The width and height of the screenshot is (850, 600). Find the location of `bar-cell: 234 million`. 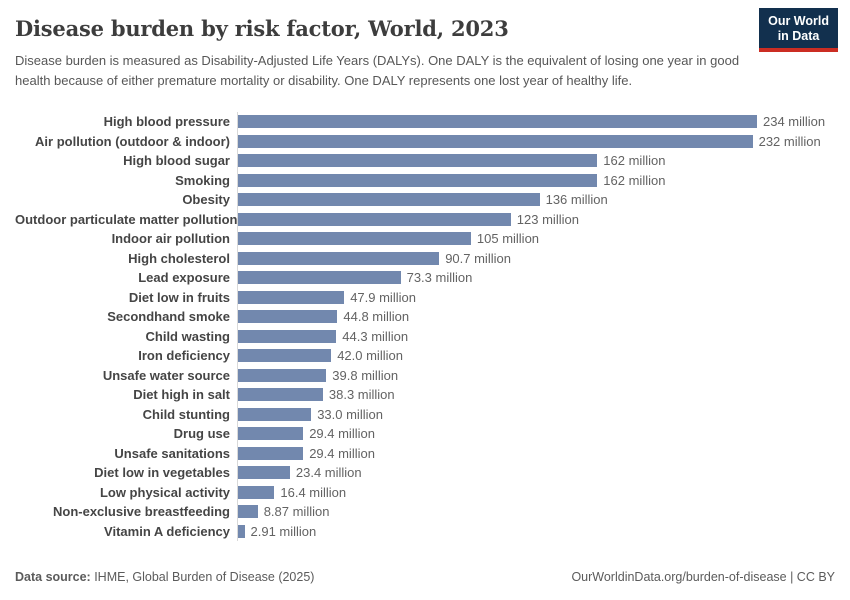

bar-cell: 234 million is located at coordinates (536, 122).